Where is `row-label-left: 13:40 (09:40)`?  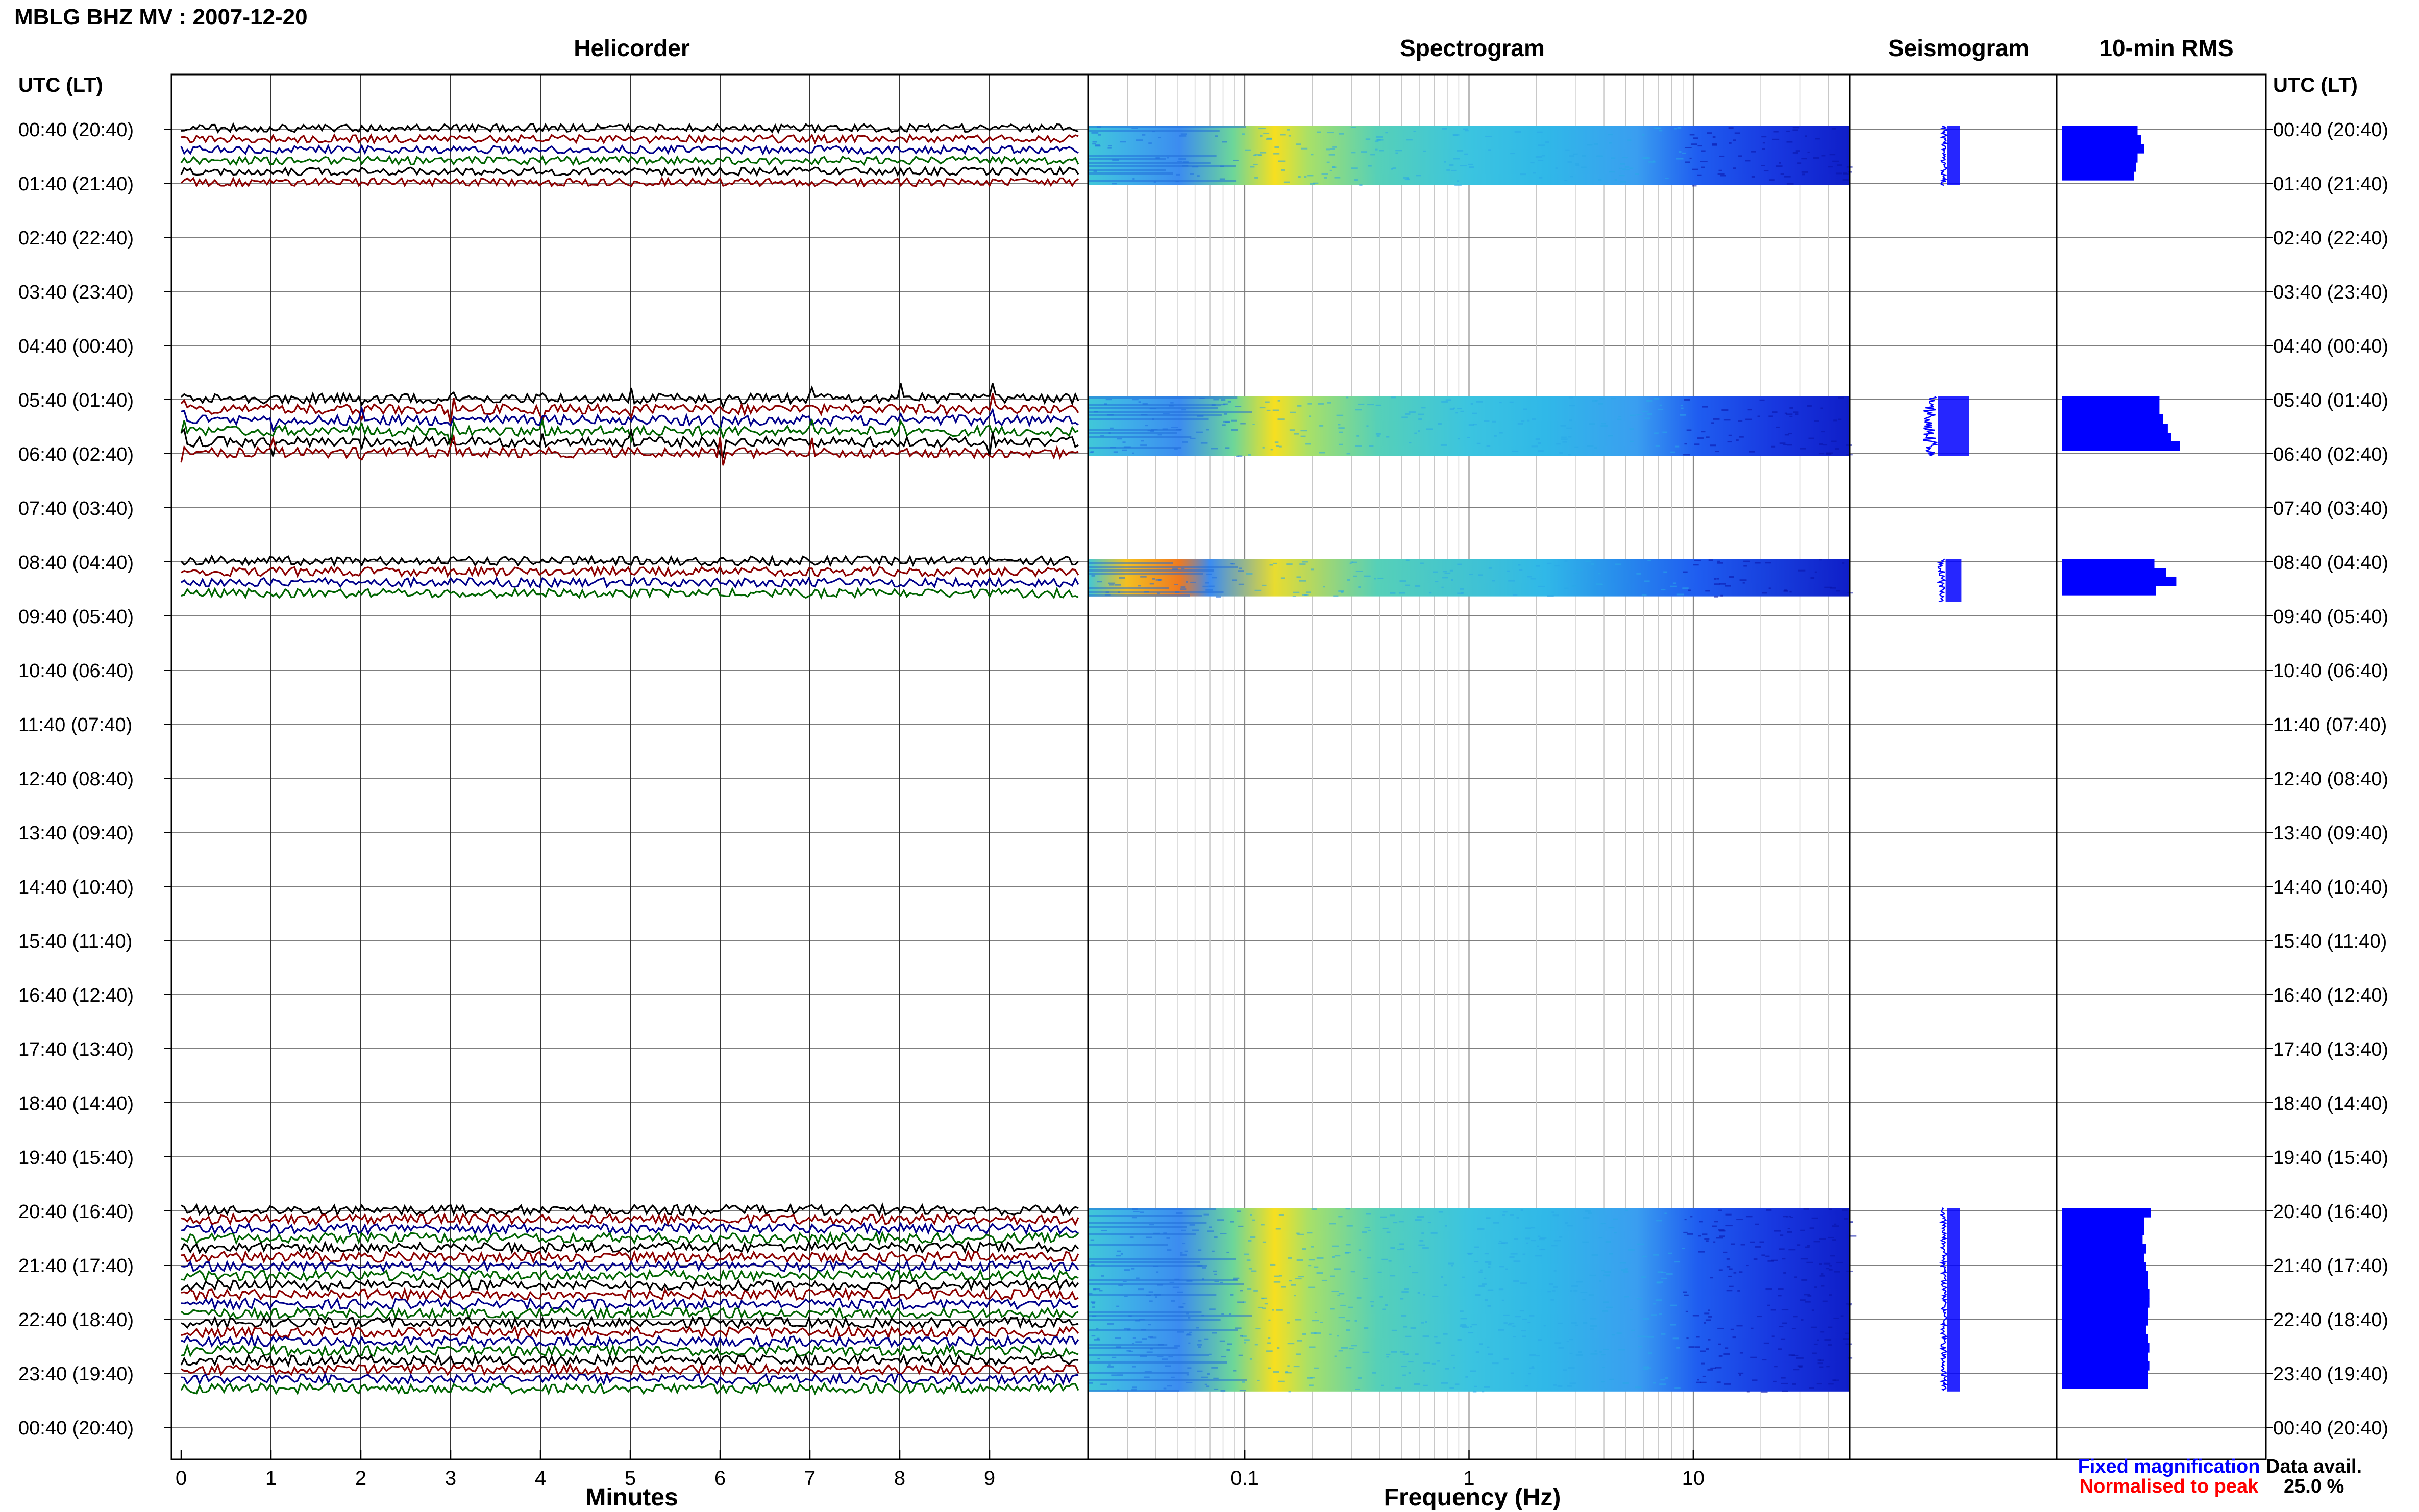 row-label-left: 13:40 (09:40) is located at coordinates (76, 833).